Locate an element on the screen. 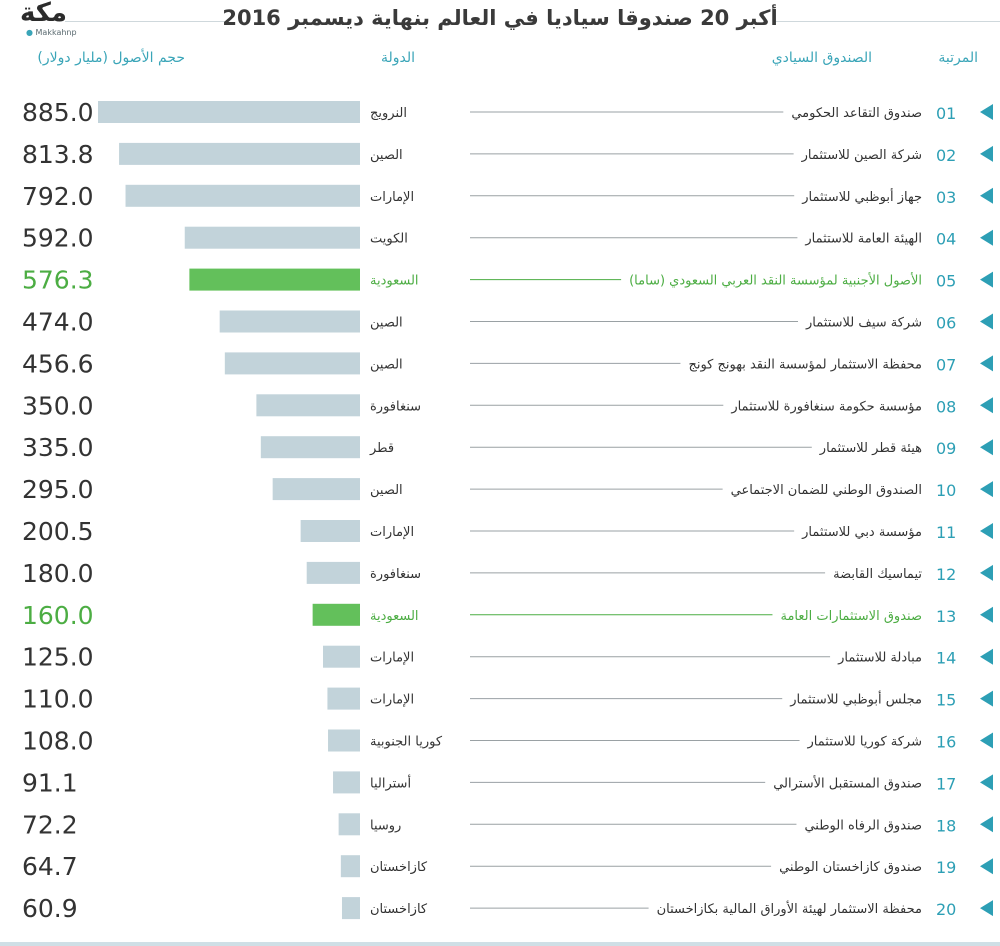 This screenshot has height=946, width=1000. value-label: 456.6 is located at coordinates (58, 363).